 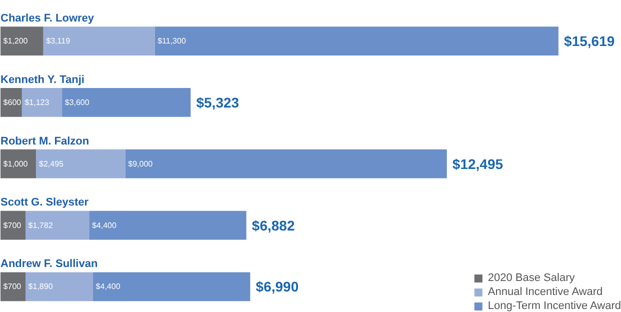 I want to click on y-tick-label: Charles F. Lowrey, so click(x=47, y=18).